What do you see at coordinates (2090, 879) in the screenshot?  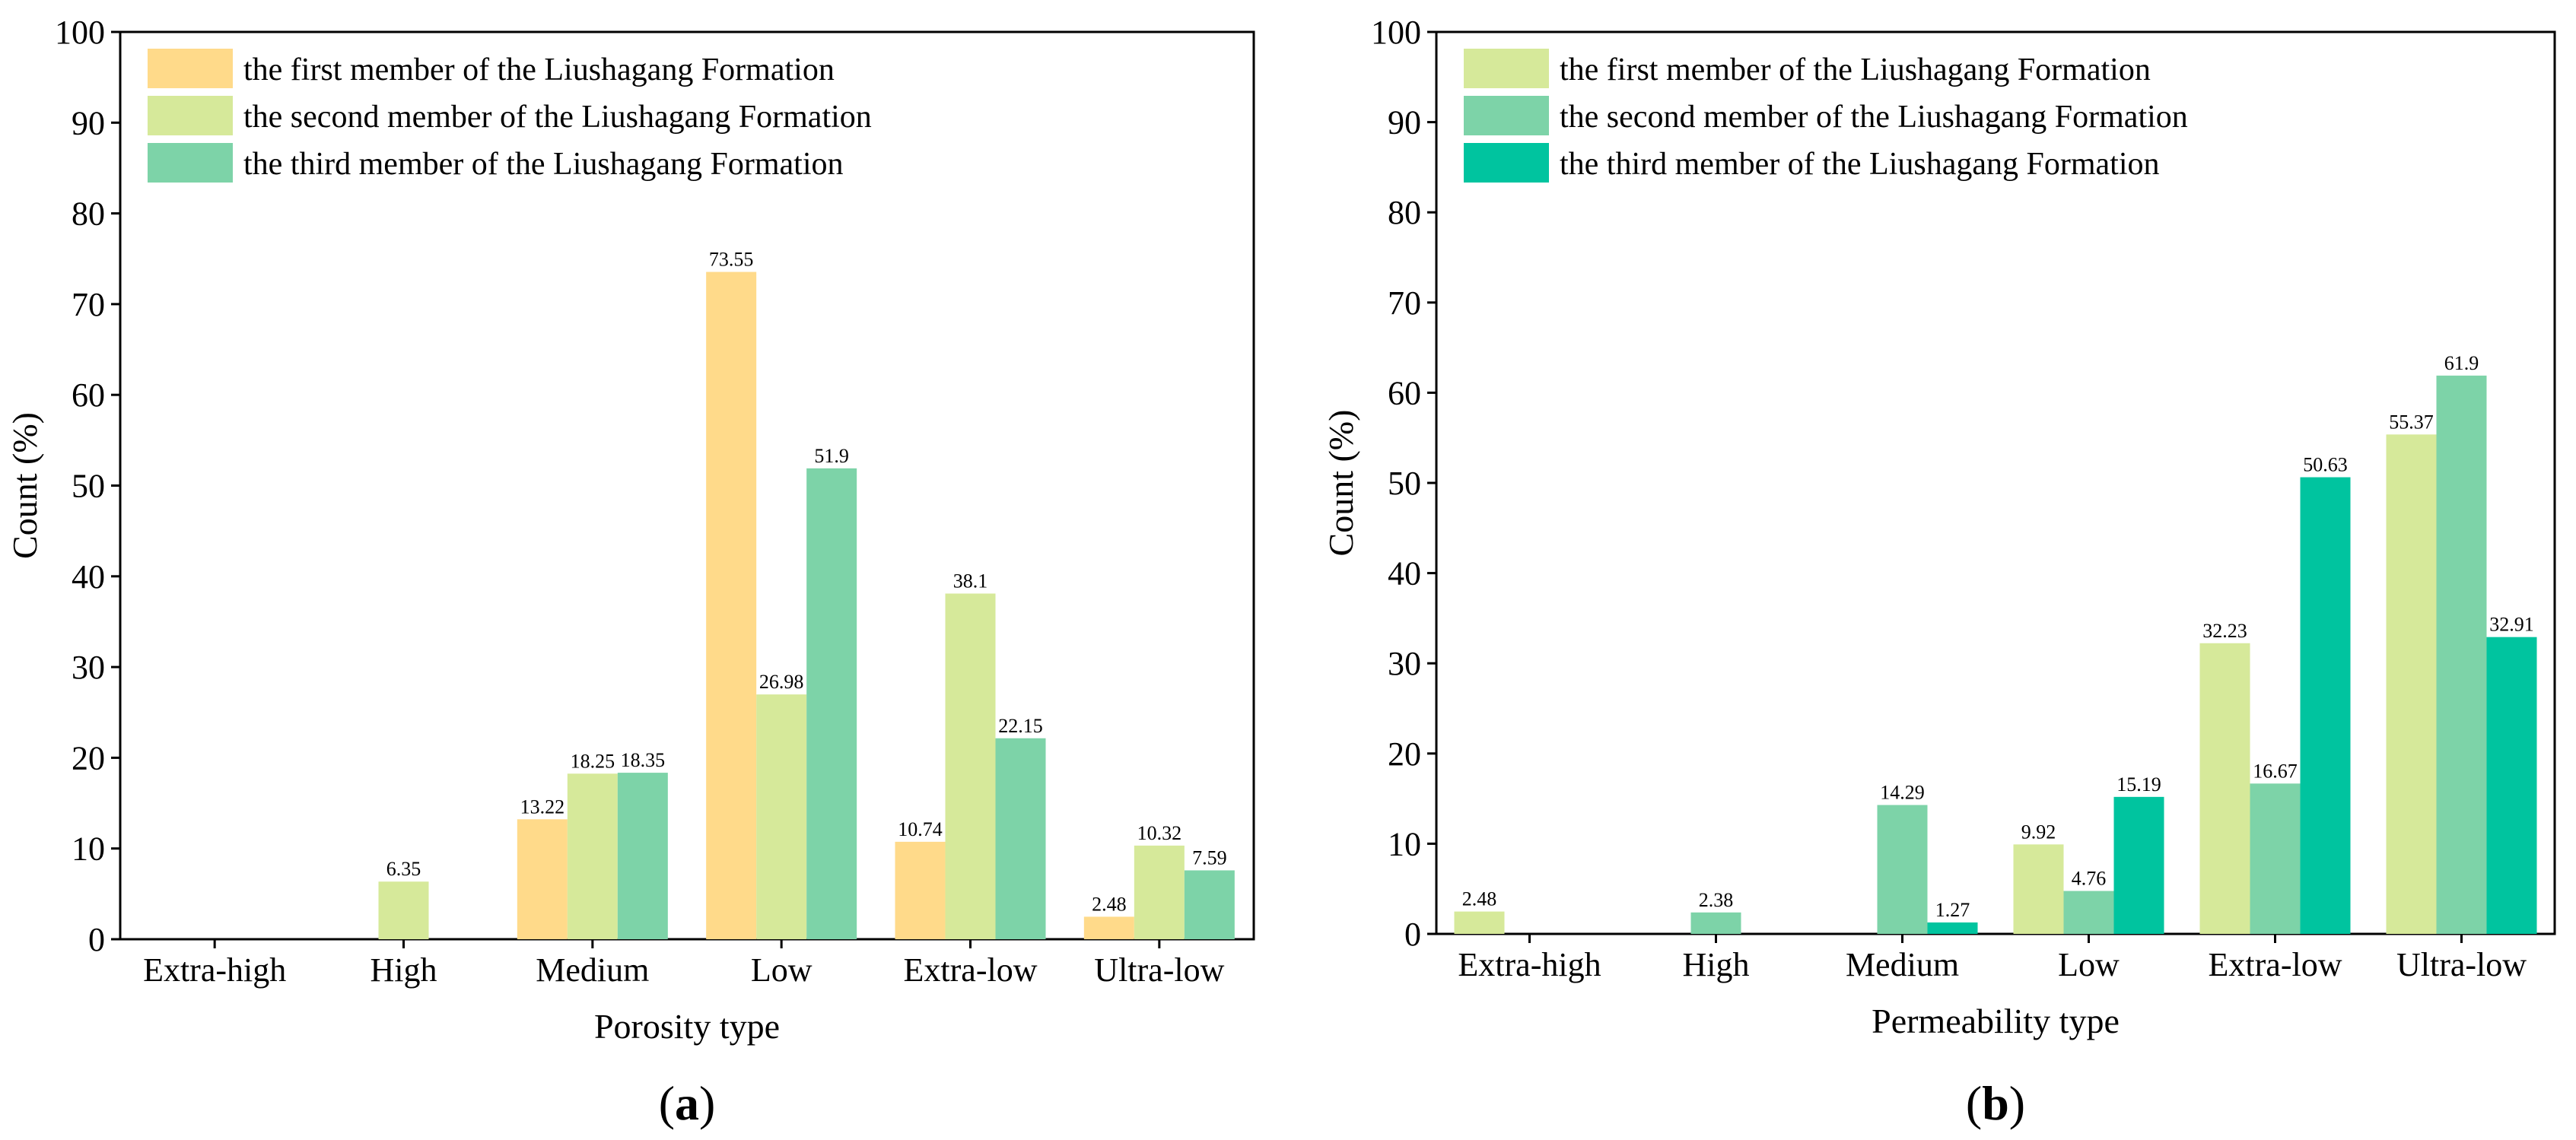 I see `data-label: 4.76` at bounding box center [2090, 879].